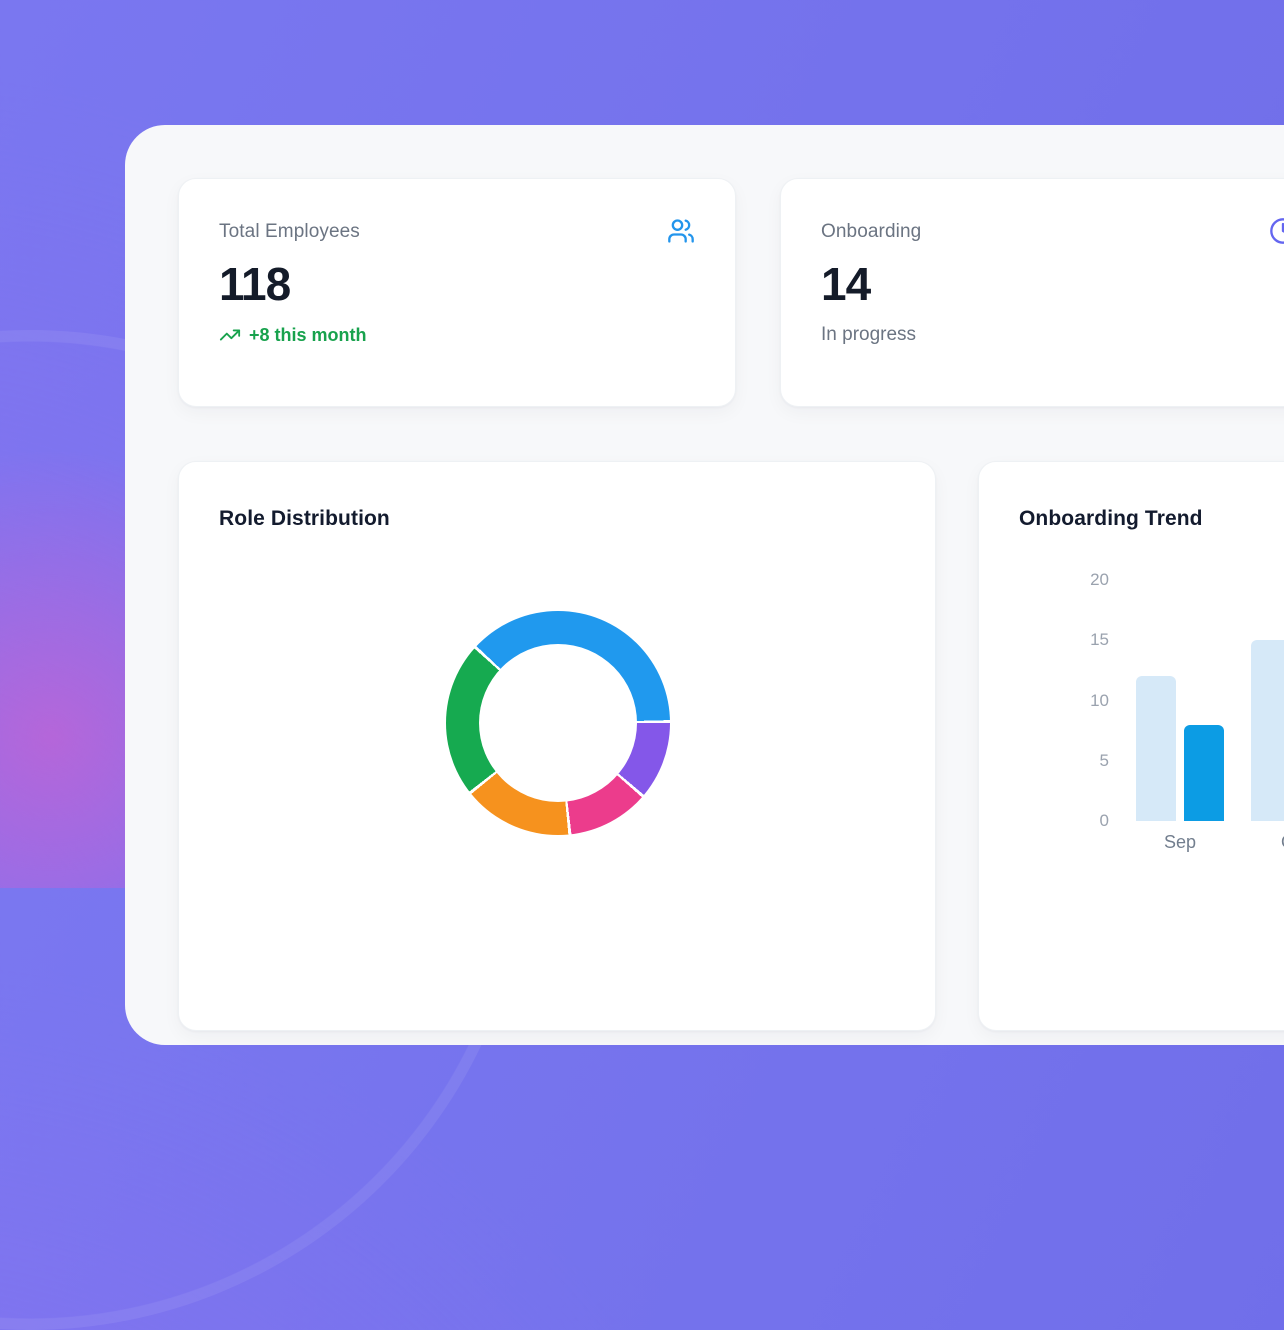 The height and width of the screenshot is (1330, 1284). Describe the element at coordinates (1099, 700) in the screenshot. I see `y-axis-tick-label: 10` at that location.